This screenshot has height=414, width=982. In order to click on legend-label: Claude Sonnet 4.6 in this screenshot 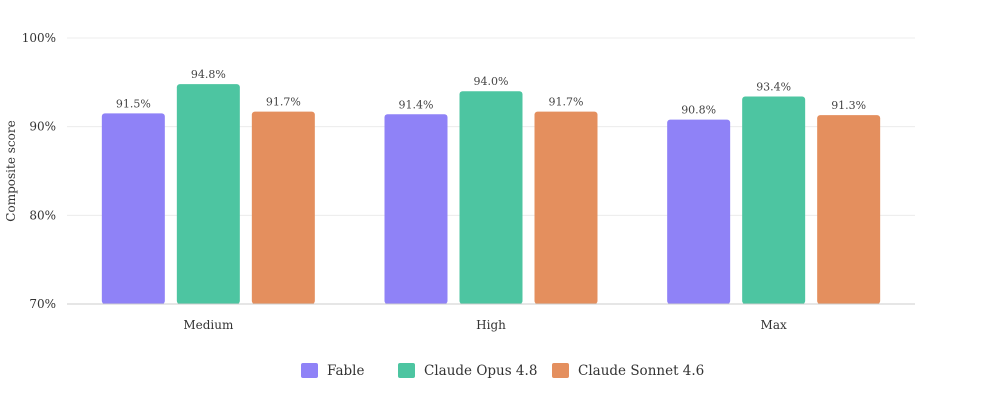, I will do `click(641, 371)`.